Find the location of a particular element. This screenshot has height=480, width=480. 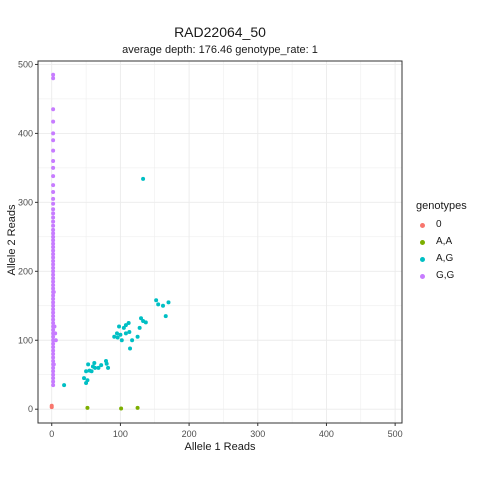

y-axis-label: Allele 2 Reads is located at coordinates (12, 240).